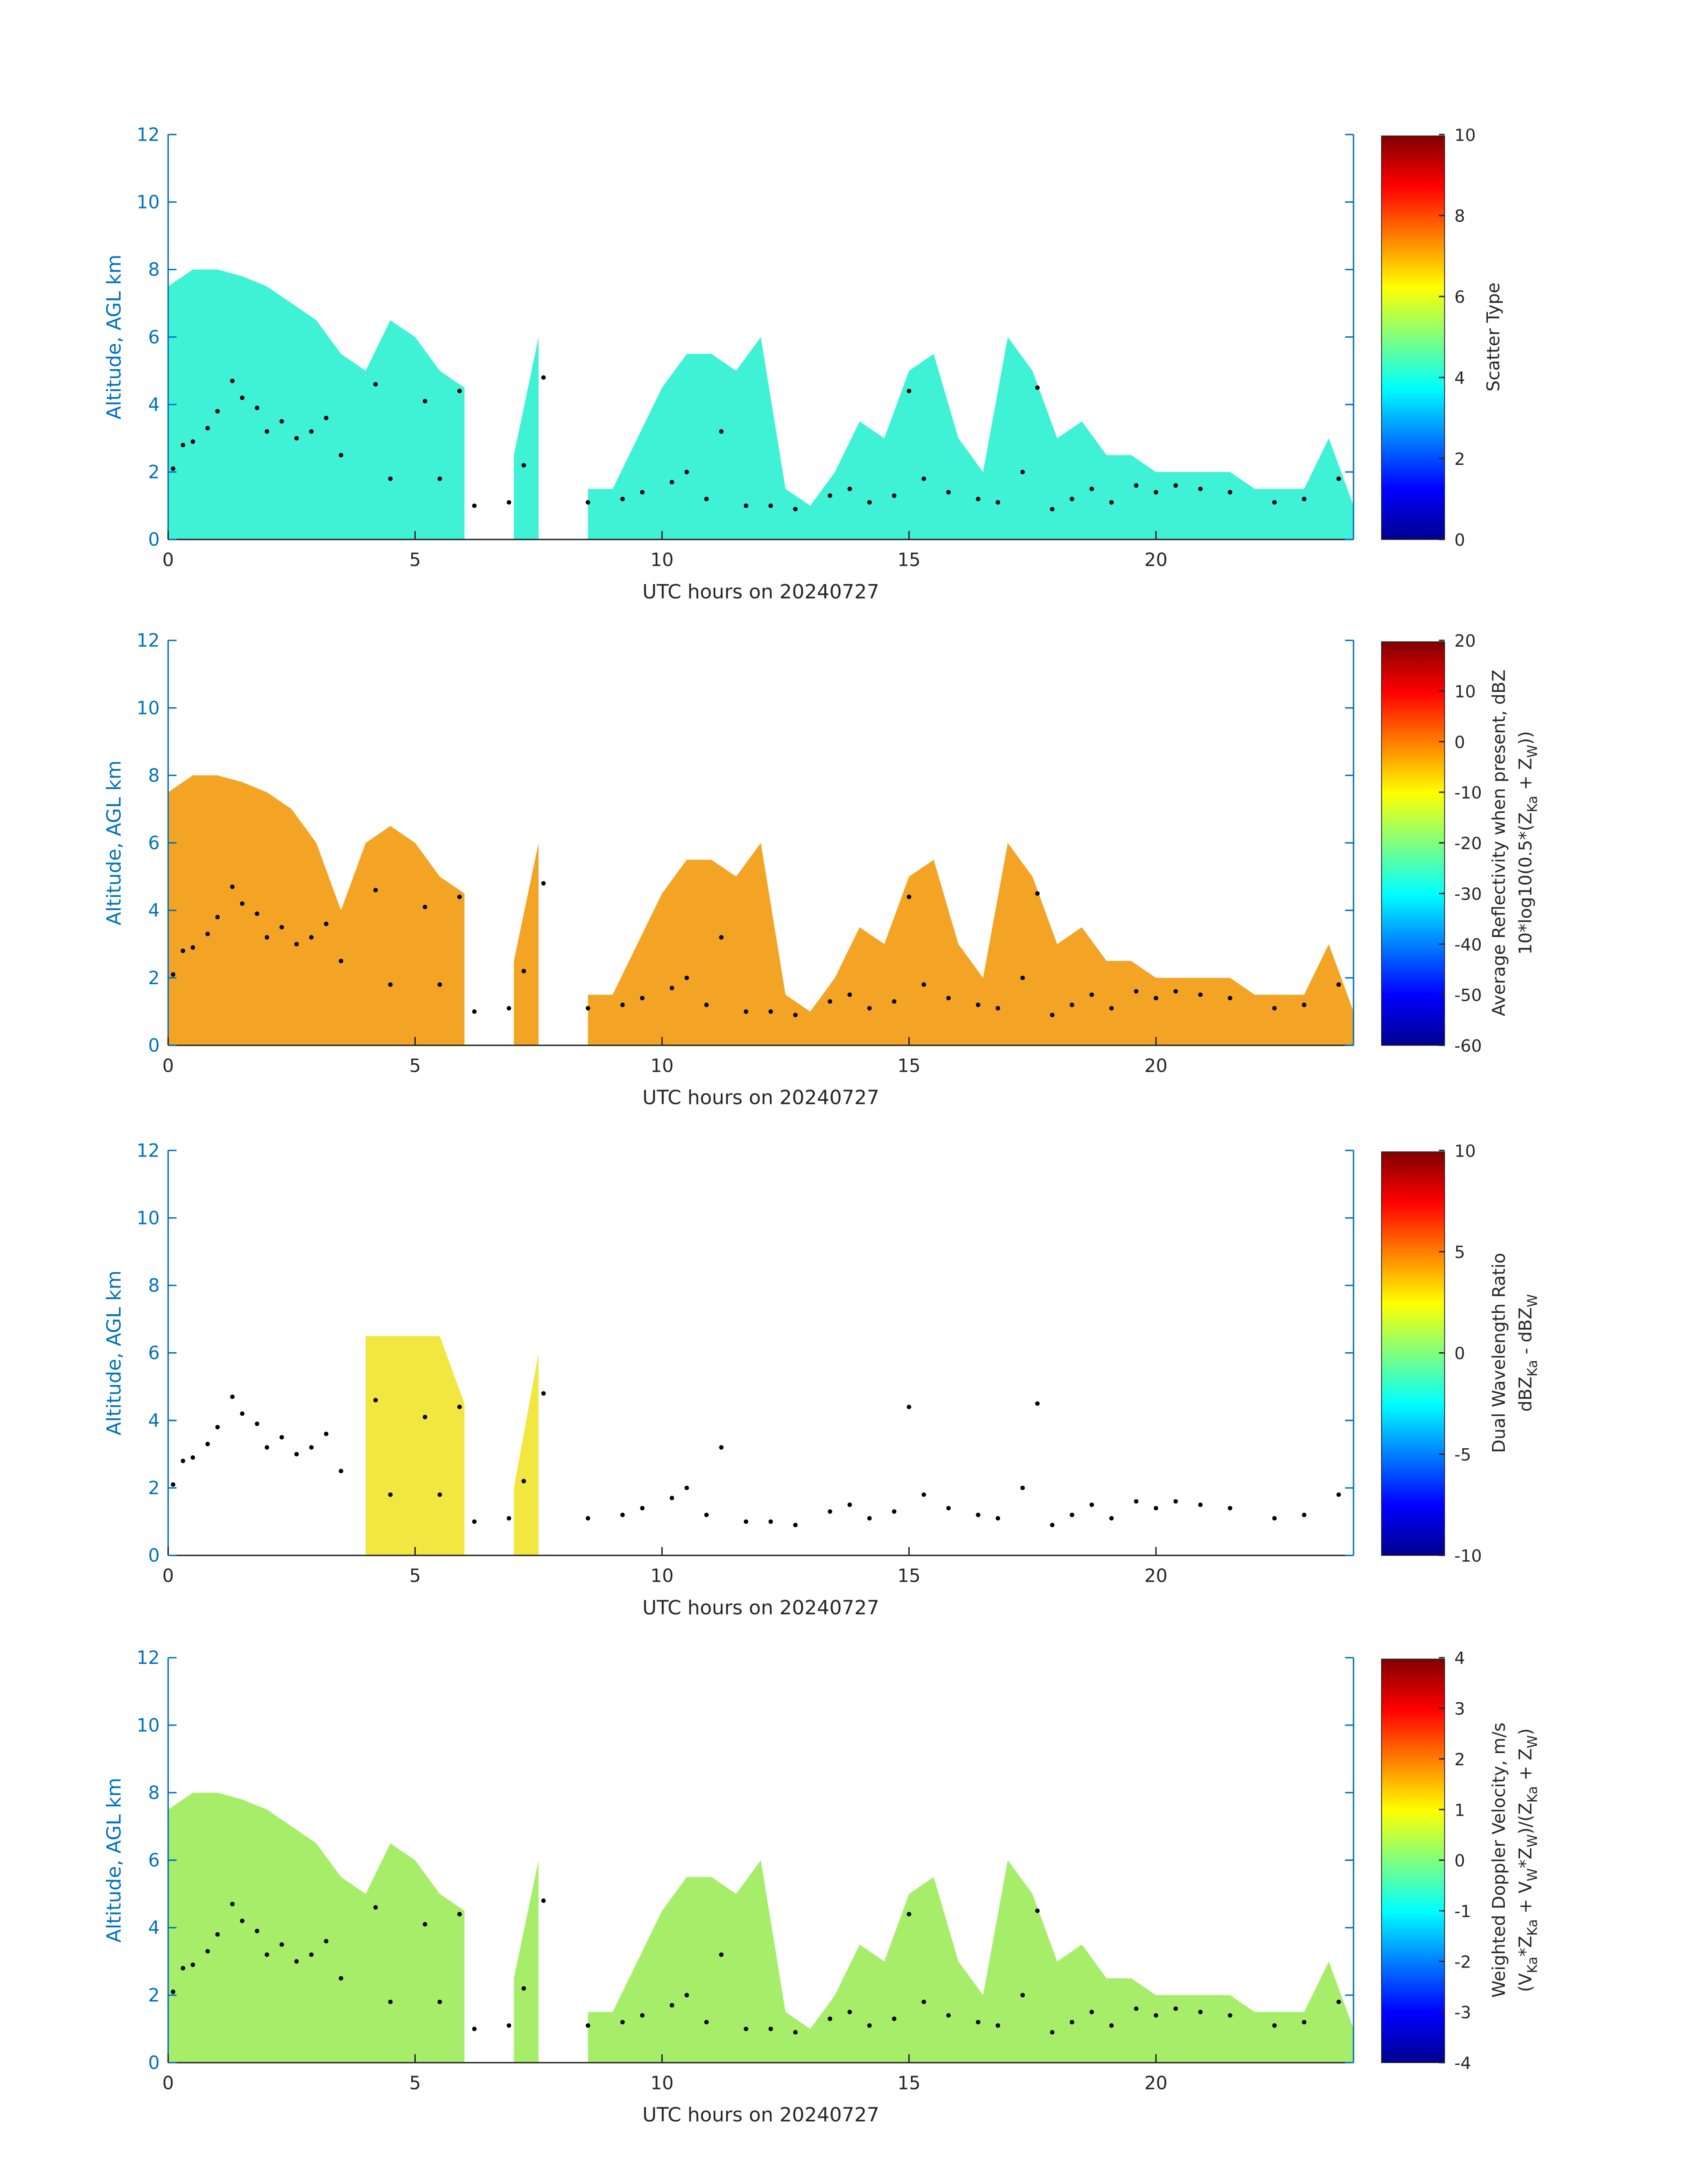 This screenshot has height=2177, width=1708. What do you see at coordinates (1462, 2012) in the screenshot?
I see `colorbar-tick-label: -3` at bounding box center [1462, 2012].